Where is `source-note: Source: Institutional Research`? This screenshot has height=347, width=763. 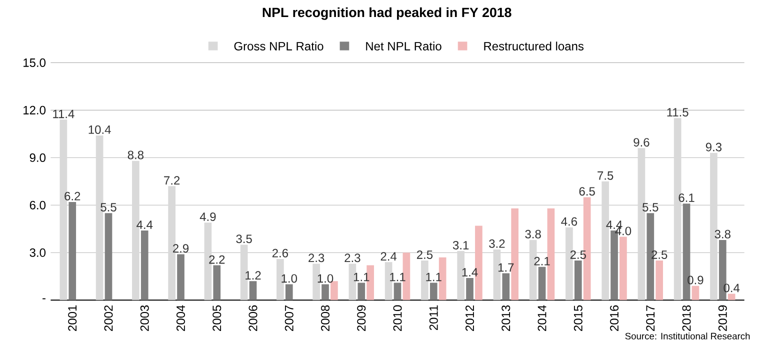 source-note: Source: Institutional Research is located at coordinates (687, 336).